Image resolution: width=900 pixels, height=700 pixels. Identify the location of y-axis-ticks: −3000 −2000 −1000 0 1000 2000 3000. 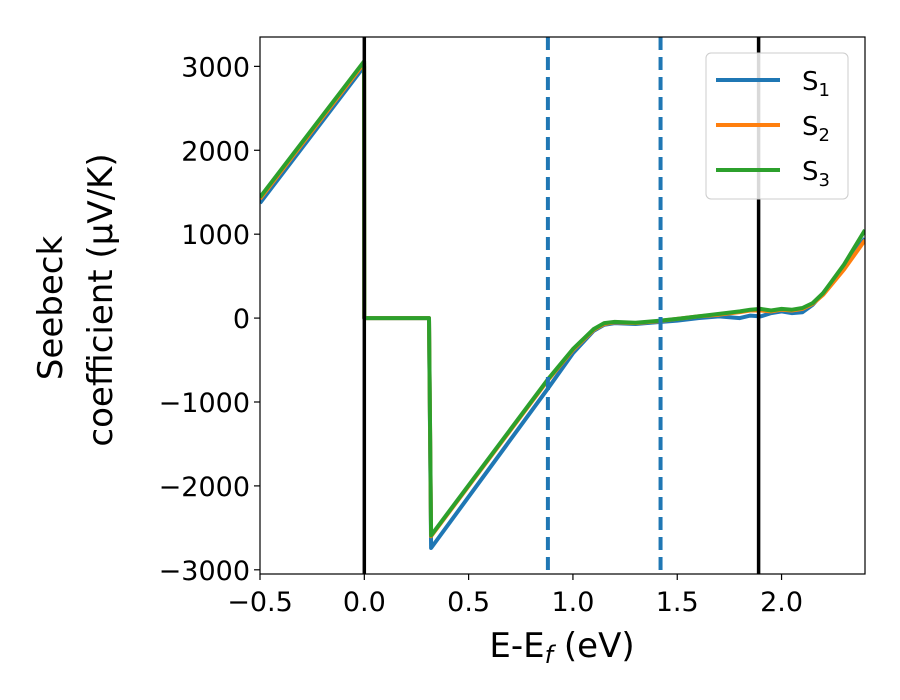
(209, 319).